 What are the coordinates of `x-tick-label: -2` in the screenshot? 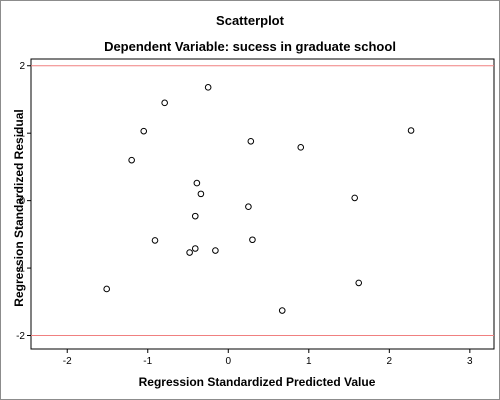 It's located at (67, 361).